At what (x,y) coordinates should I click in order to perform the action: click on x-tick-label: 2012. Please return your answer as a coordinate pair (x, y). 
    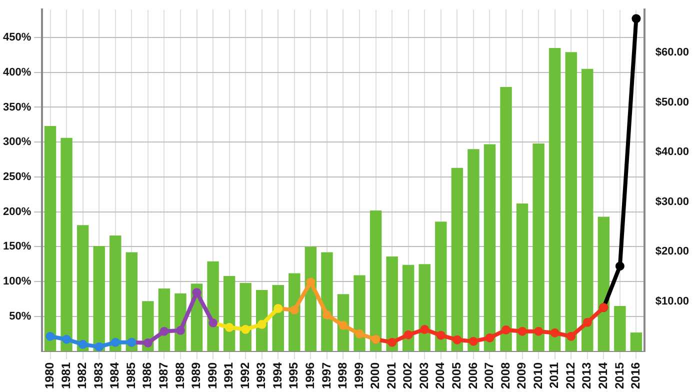
    Looking at the image, I should click on (570, 376).